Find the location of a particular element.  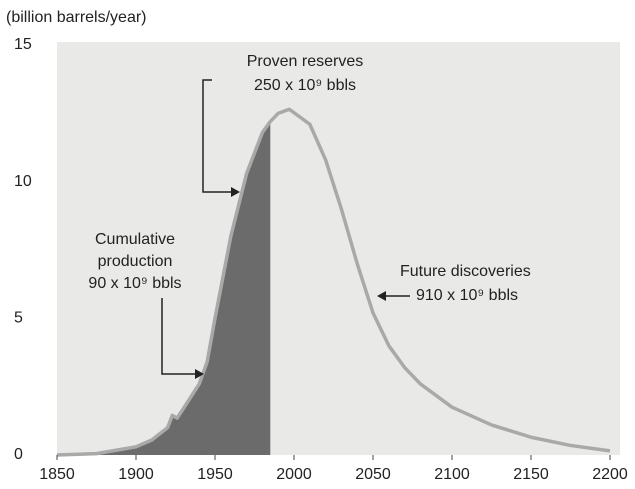

y-tick-label: 15 is located at coordinates (23, 44).